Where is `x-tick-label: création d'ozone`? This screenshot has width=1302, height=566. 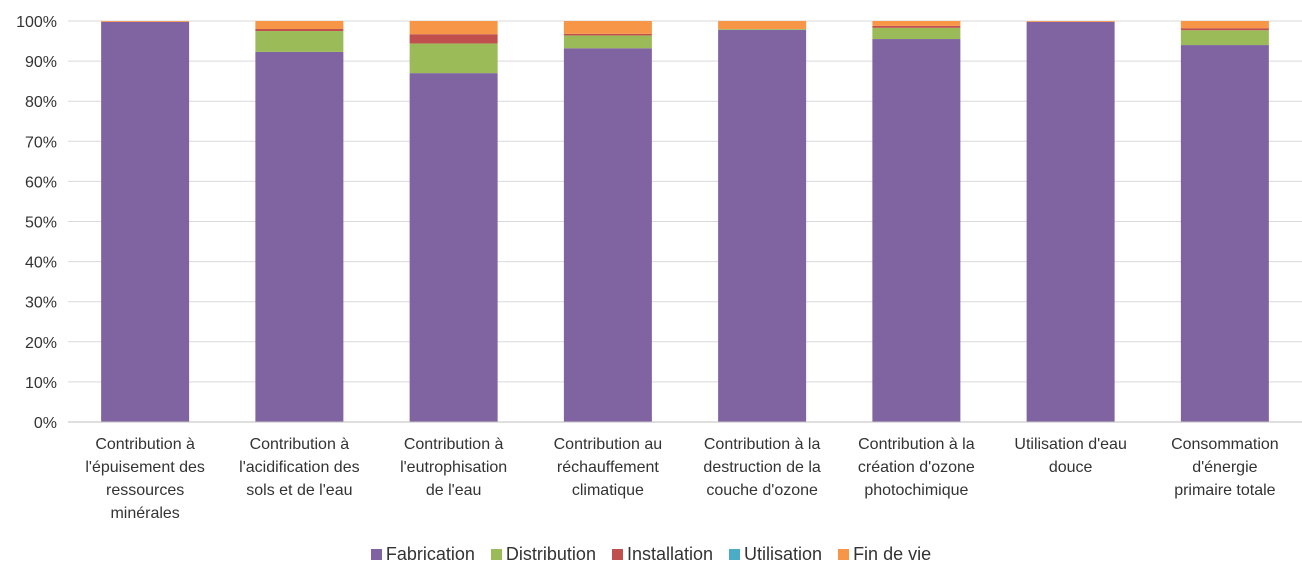
x-tick-label: création d'ozone is located at coordinates (916, 467).